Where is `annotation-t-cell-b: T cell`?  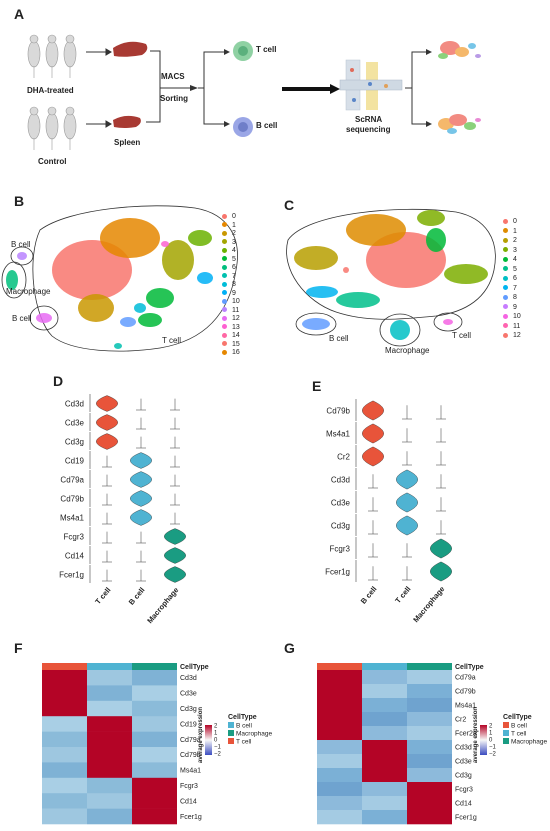 annotation-t-cell-b: T cell is located at coordinates (171, 340).